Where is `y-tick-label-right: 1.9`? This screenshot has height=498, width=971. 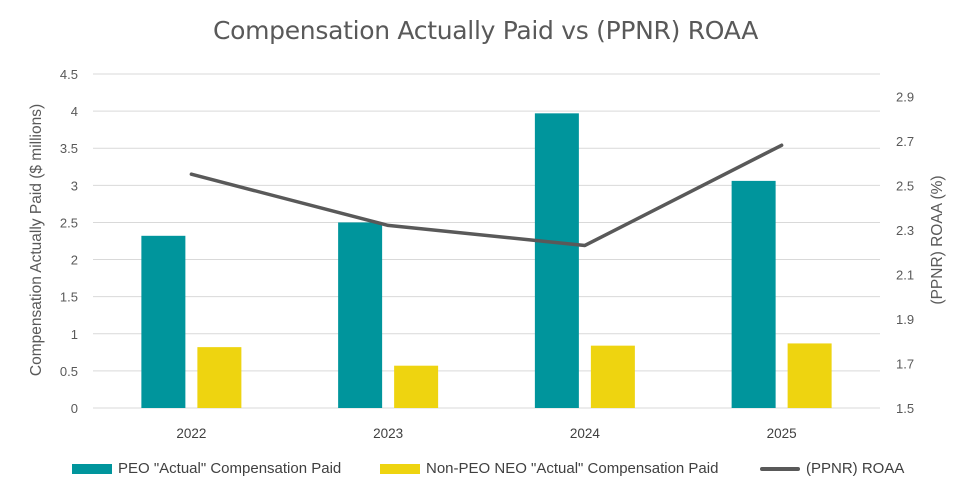 y-tick-label-right: 1.9 is located at coordinates (905, 319).